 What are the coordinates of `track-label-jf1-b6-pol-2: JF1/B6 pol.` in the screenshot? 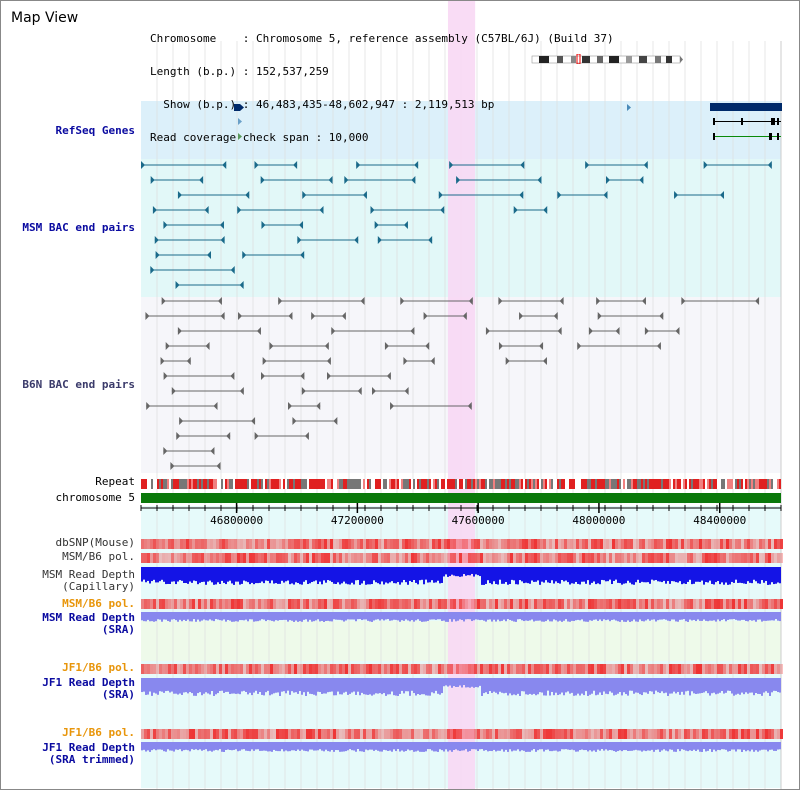 It's located at (98, 732).